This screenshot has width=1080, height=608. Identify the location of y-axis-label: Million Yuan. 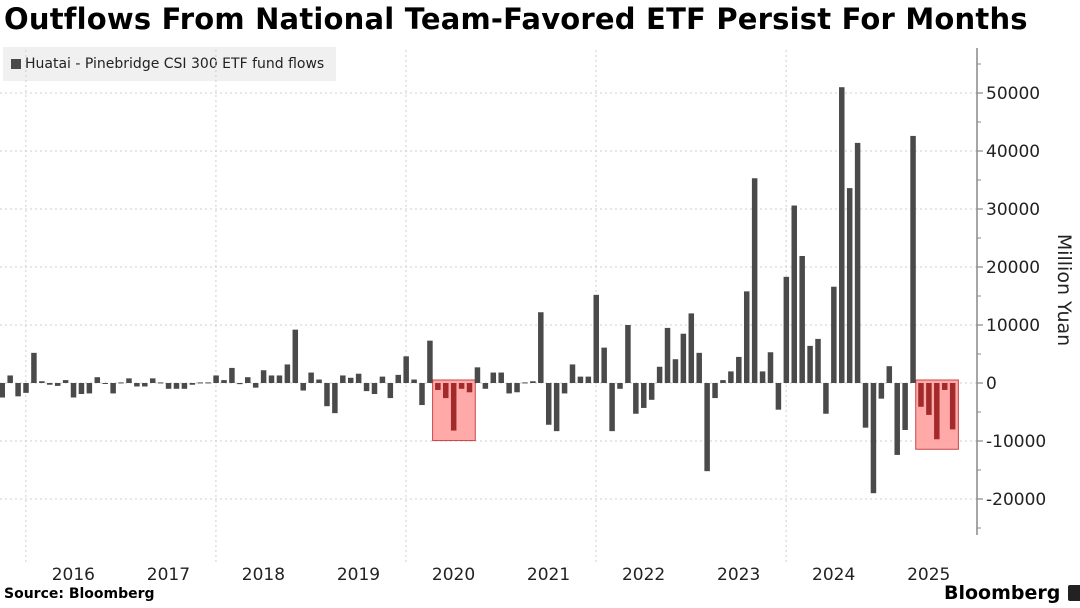
(1064, 290).